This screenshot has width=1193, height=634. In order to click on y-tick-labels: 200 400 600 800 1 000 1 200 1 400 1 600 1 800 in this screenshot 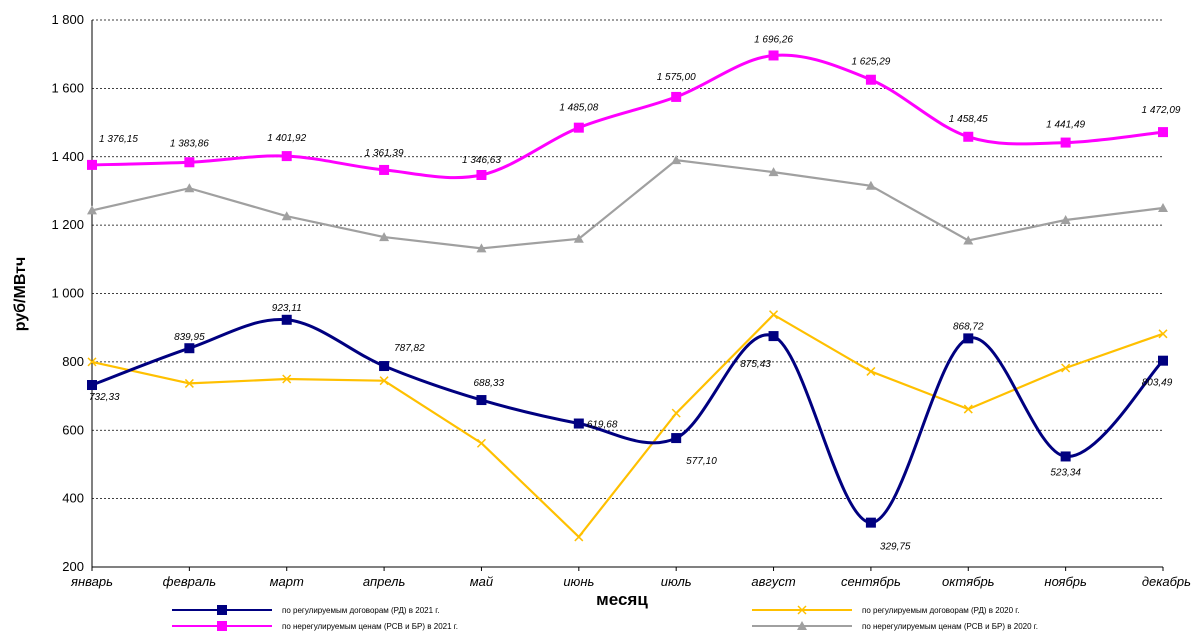, I will do `click(67, 293)`.